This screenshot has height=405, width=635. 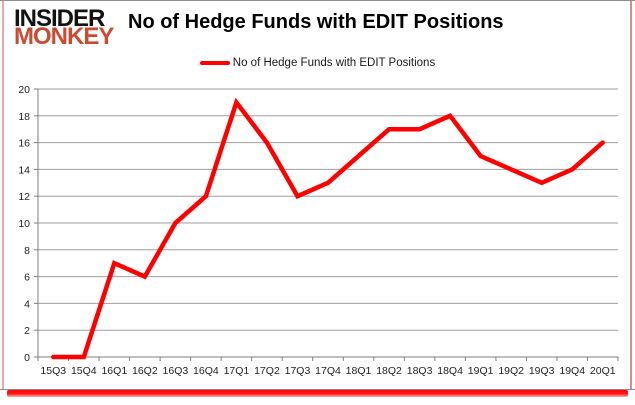 I want to click on x-tick-label: 19Q1, so click(x=481, y=371).